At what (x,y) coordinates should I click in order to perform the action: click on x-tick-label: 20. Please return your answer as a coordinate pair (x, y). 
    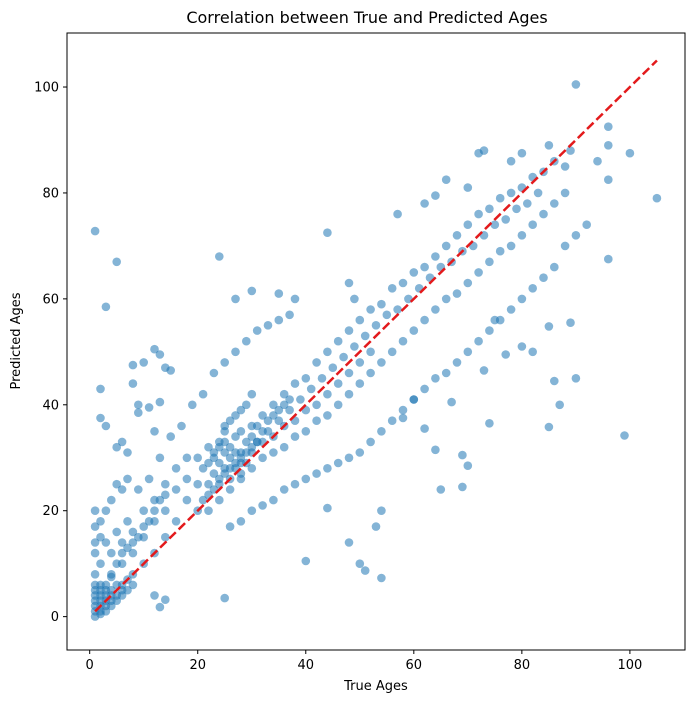
    Looking at the image, I should click on (197, 665).